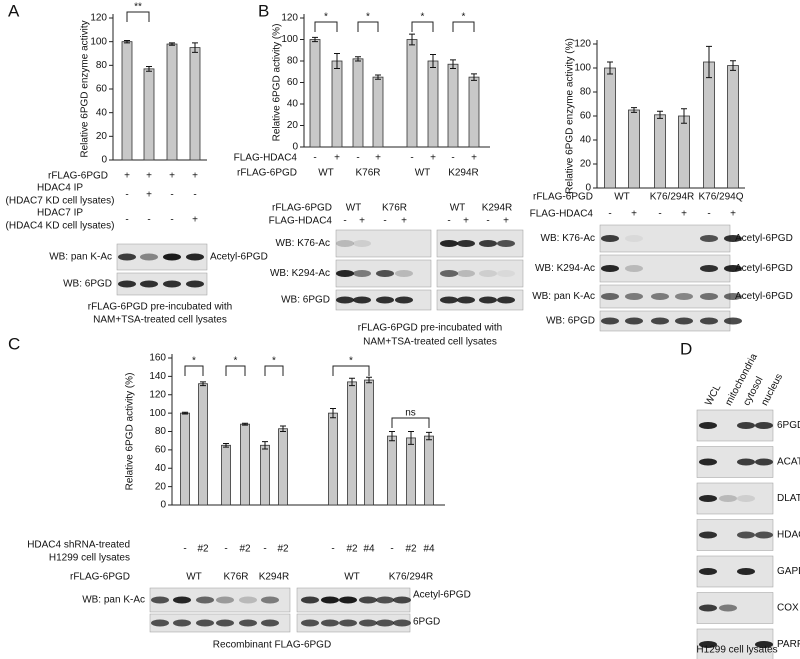  What do you see at coordinates (104, 160) in the screenshot?
I see `y-tick-label: 0` at bounding box center [104, 160].